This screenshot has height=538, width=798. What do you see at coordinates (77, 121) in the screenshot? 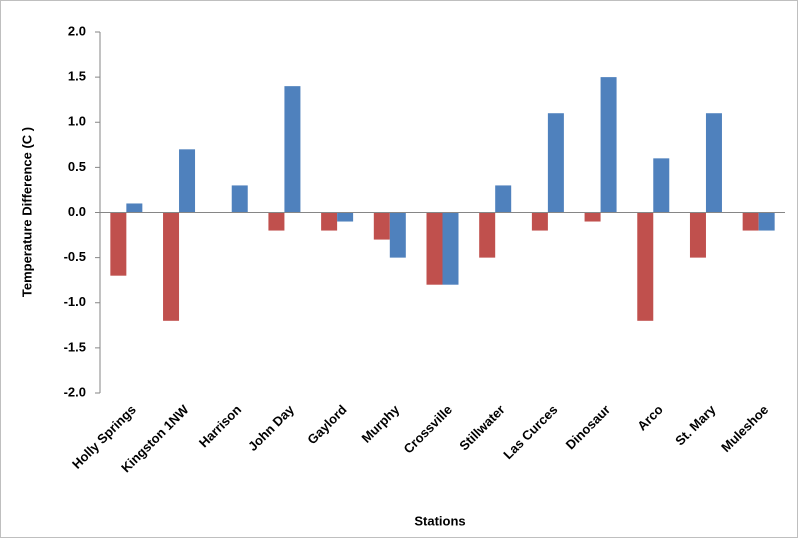
I see `y-tick-label: 1.0` at bounding box center [77, 121].